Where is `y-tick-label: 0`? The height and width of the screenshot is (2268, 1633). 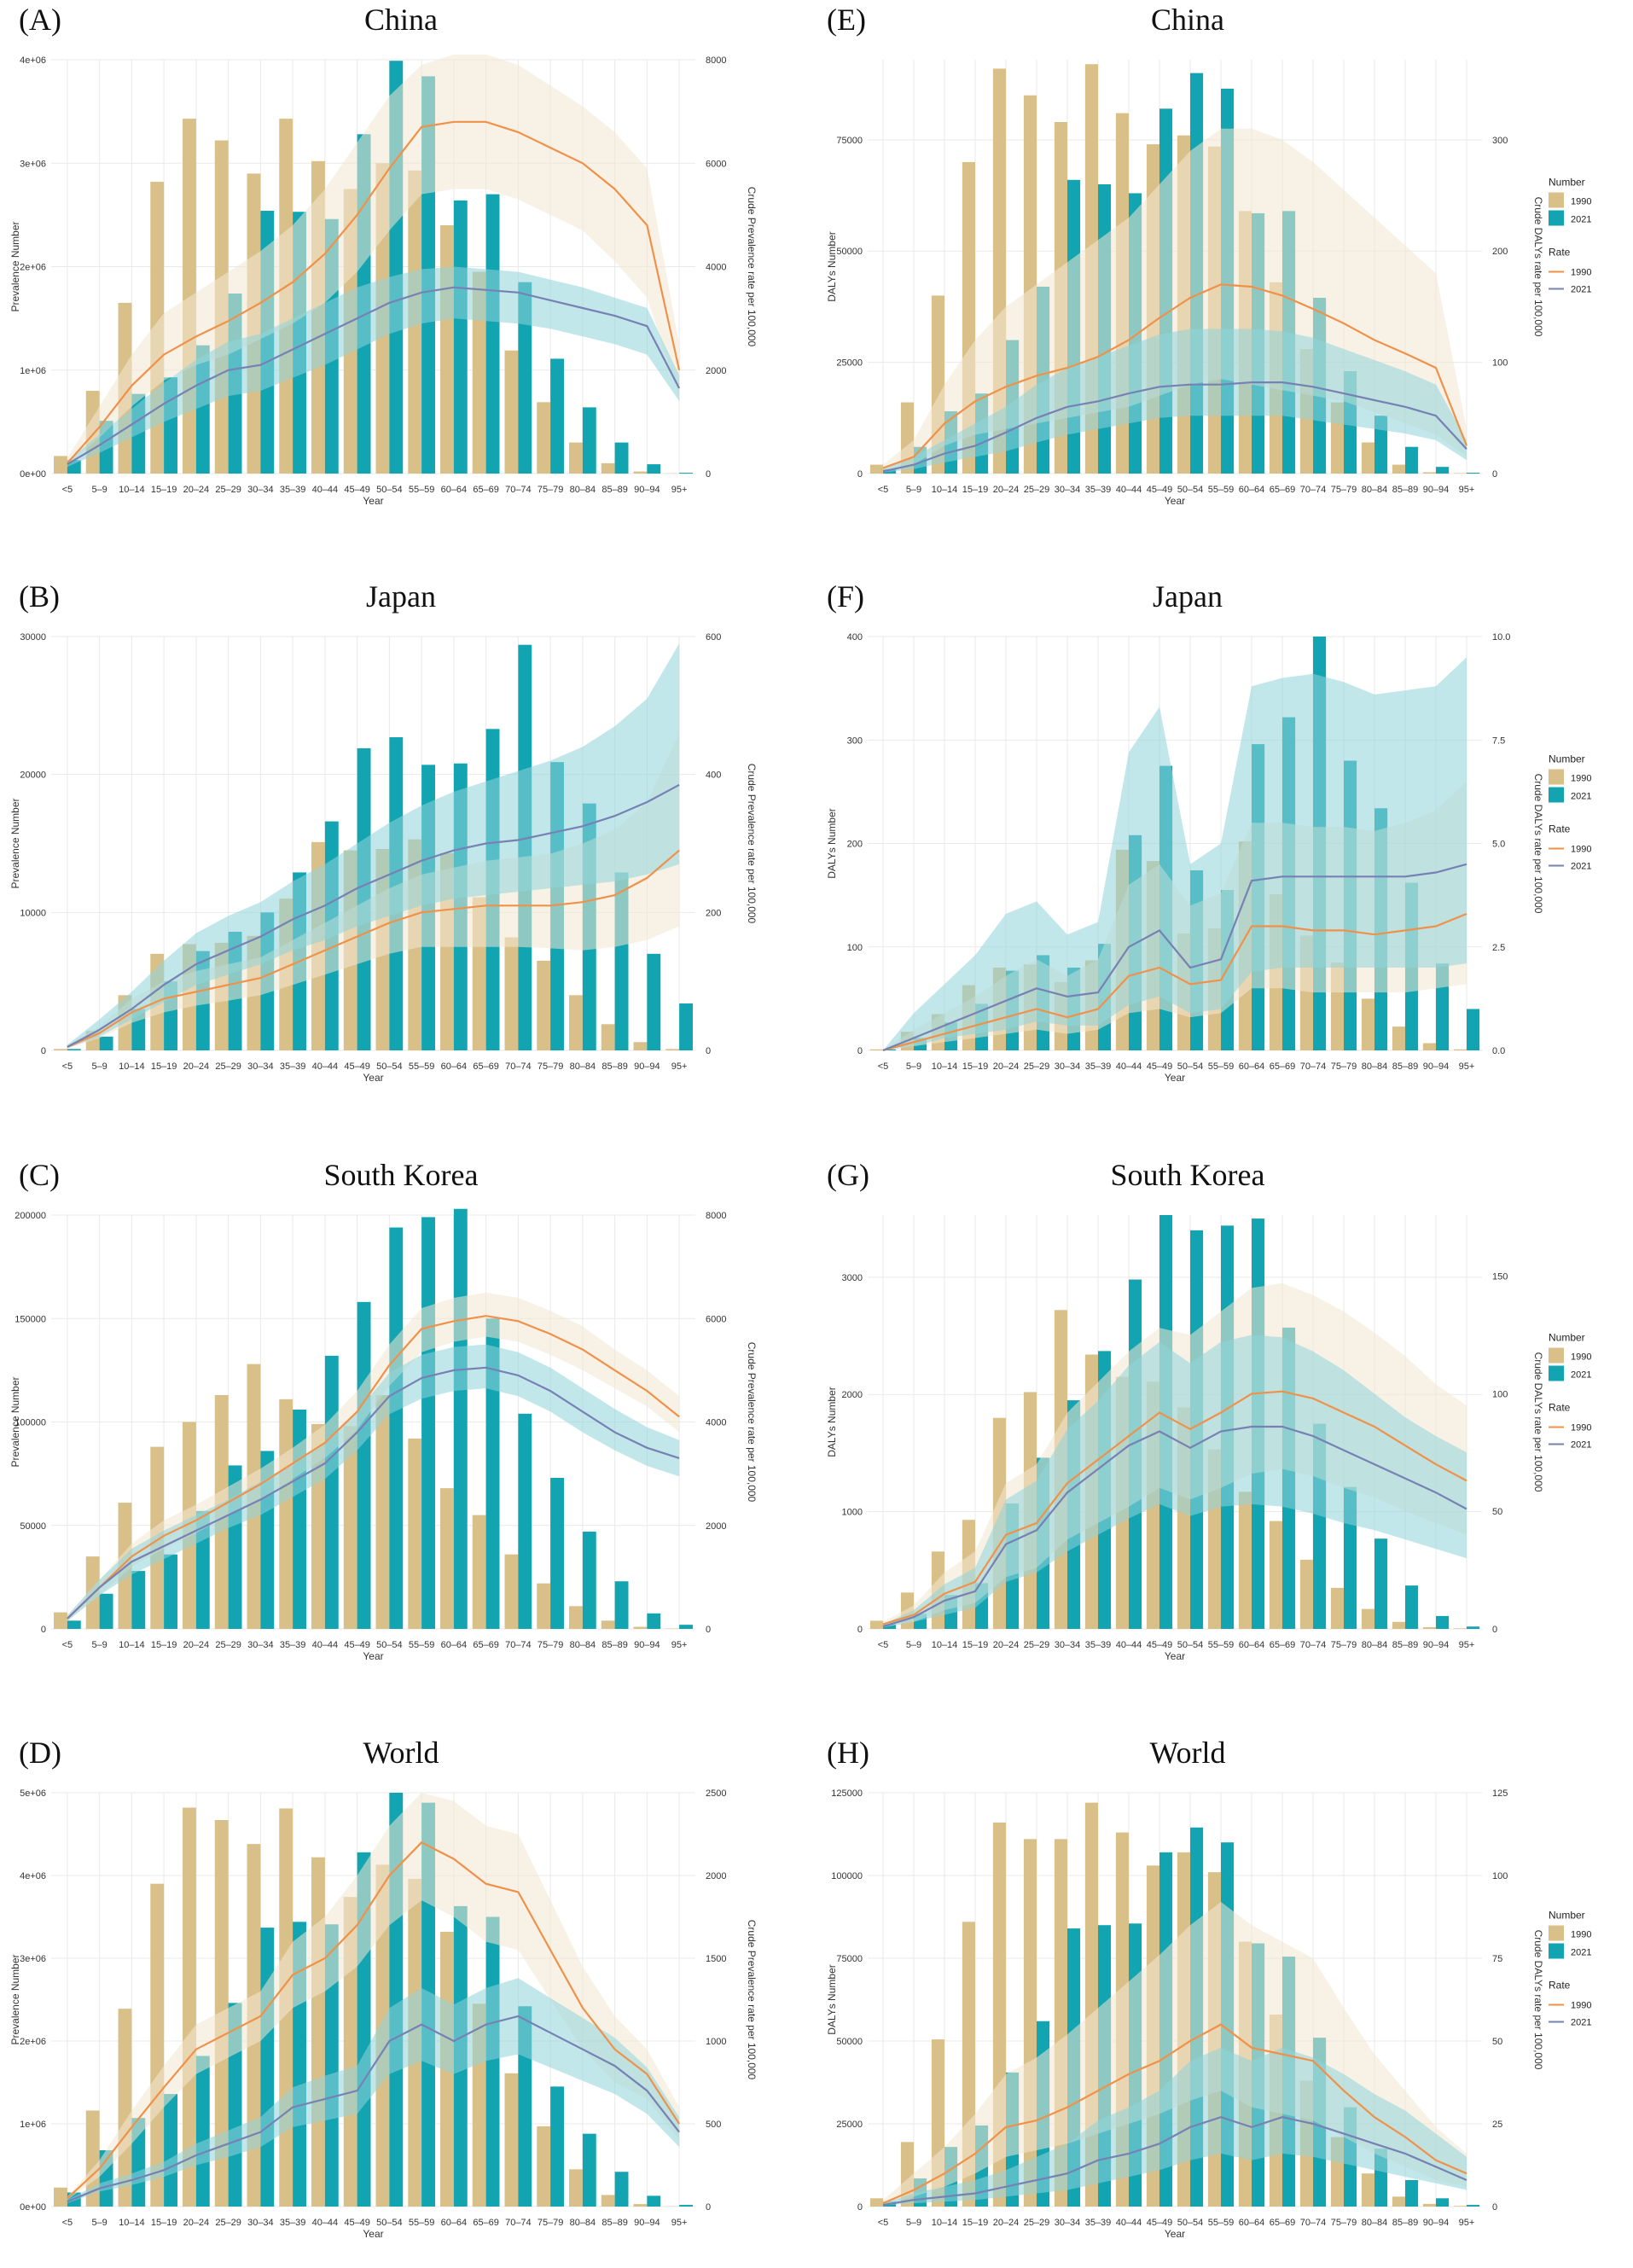 y-tick-label: 0 is located at coordinates (860, 474).